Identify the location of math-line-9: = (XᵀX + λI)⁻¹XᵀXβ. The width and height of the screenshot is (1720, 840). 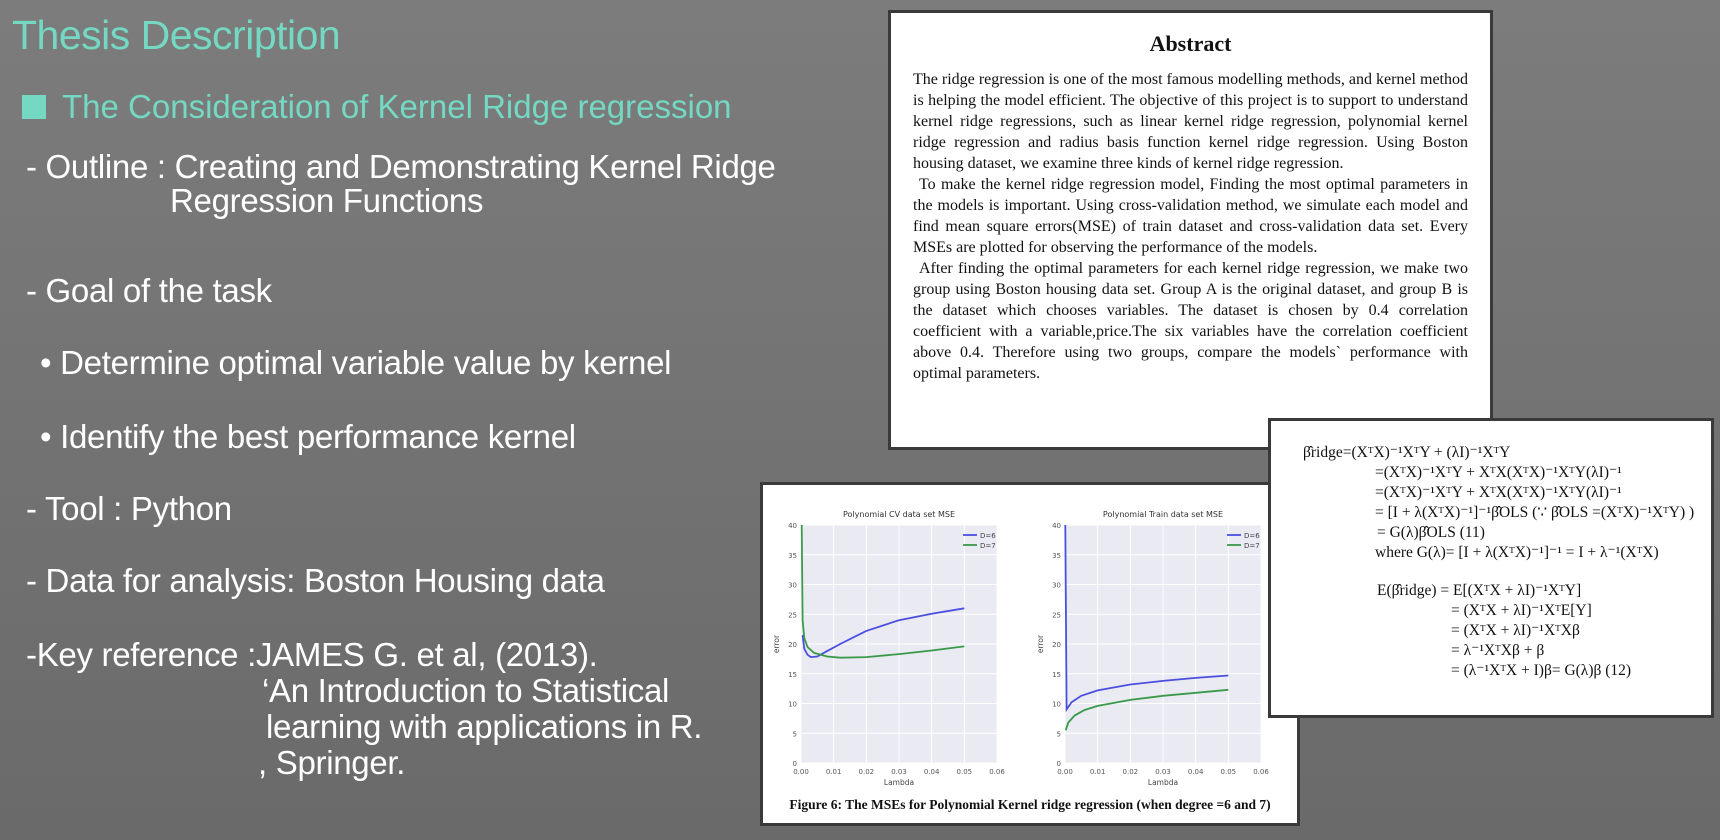
(1515, 630).